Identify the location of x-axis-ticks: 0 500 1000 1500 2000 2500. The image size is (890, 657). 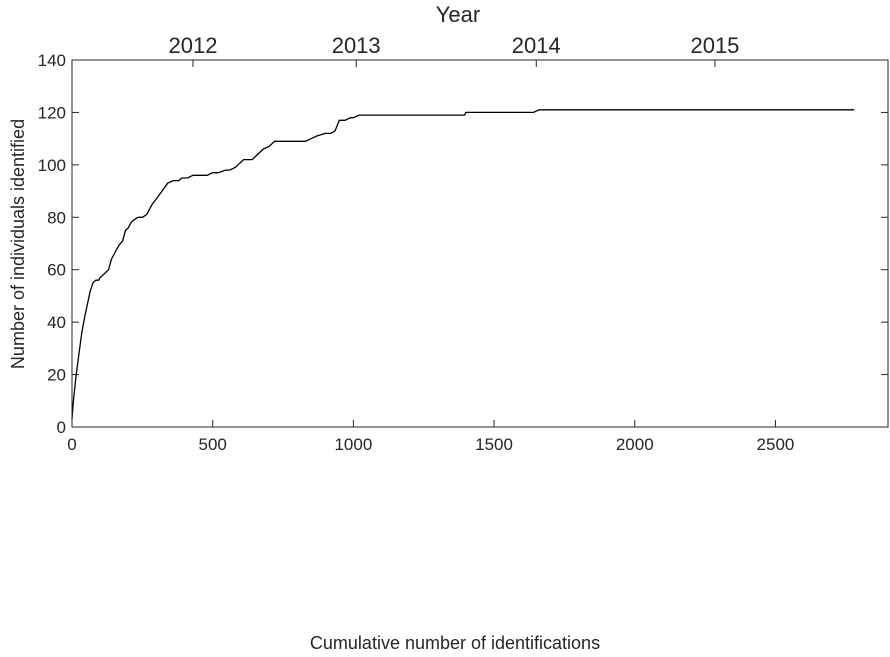
(430, 437).